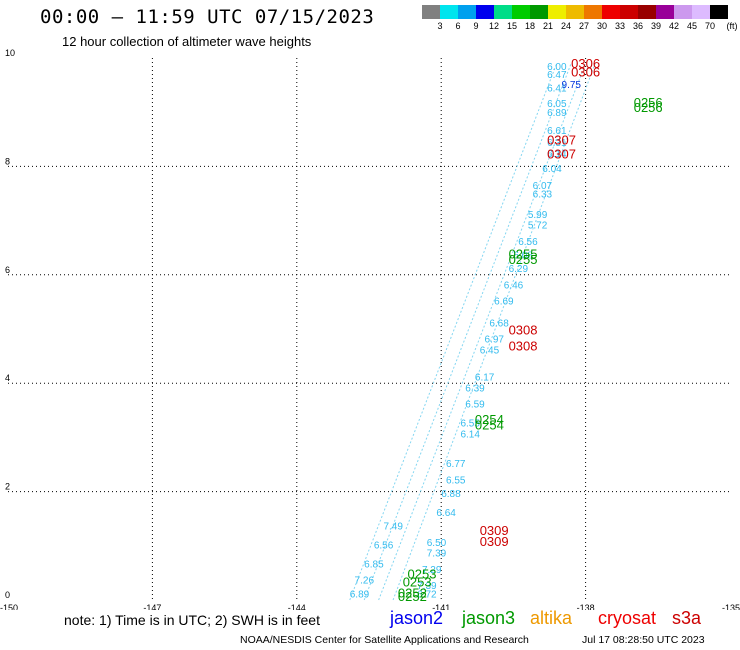  Describe the element at coordinates (687, 618) in the screenshot. I see `legend-s3a: s3a` at that location.